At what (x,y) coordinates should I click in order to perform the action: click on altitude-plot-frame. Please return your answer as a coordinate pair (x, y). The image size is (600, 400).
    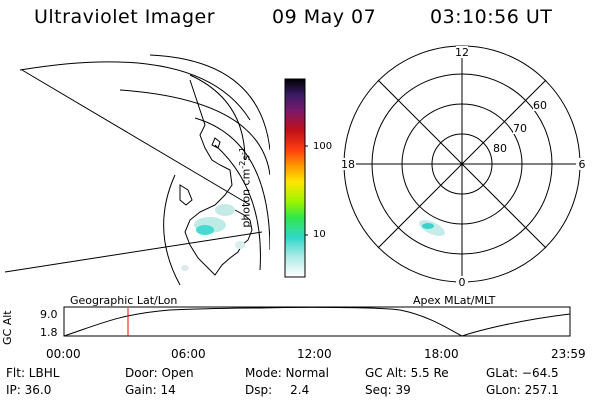
    Looking at the image, I should click on (317, 321).